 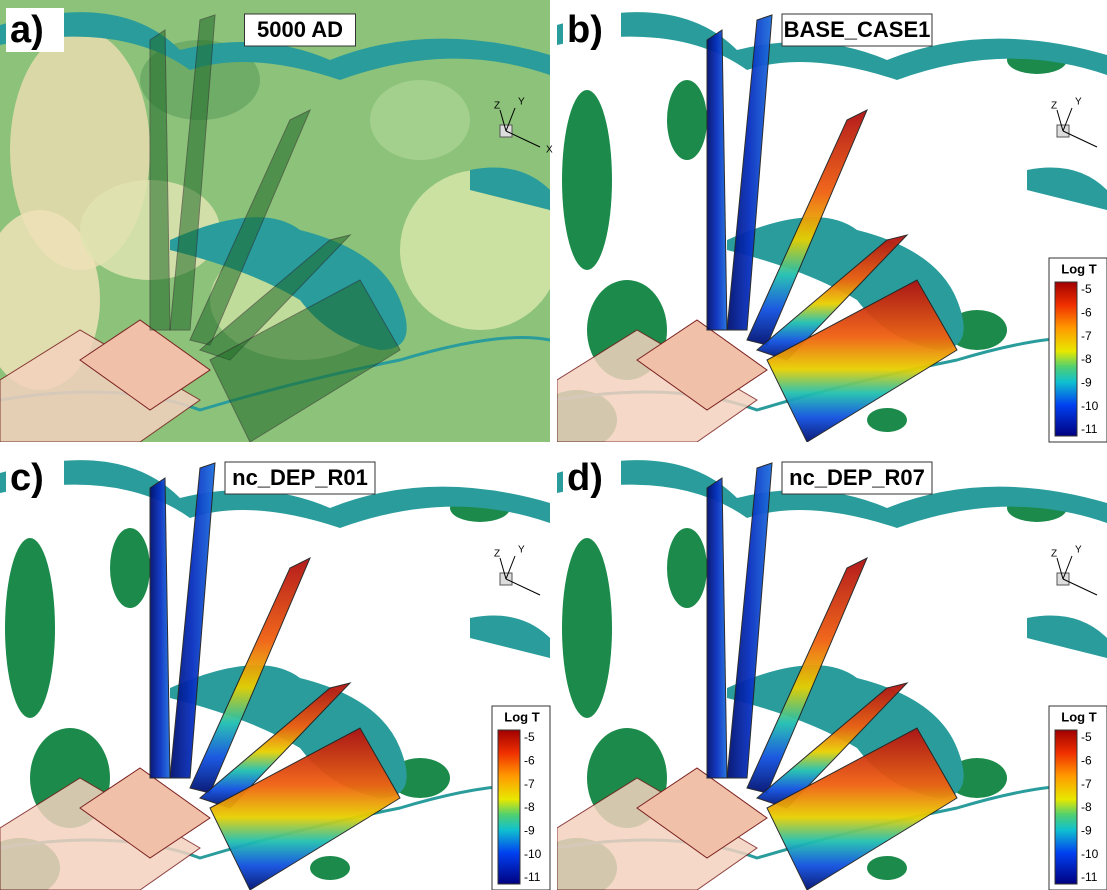 I want to click on panel-title: nc_DEP_R01, so click(x=300, y=477).